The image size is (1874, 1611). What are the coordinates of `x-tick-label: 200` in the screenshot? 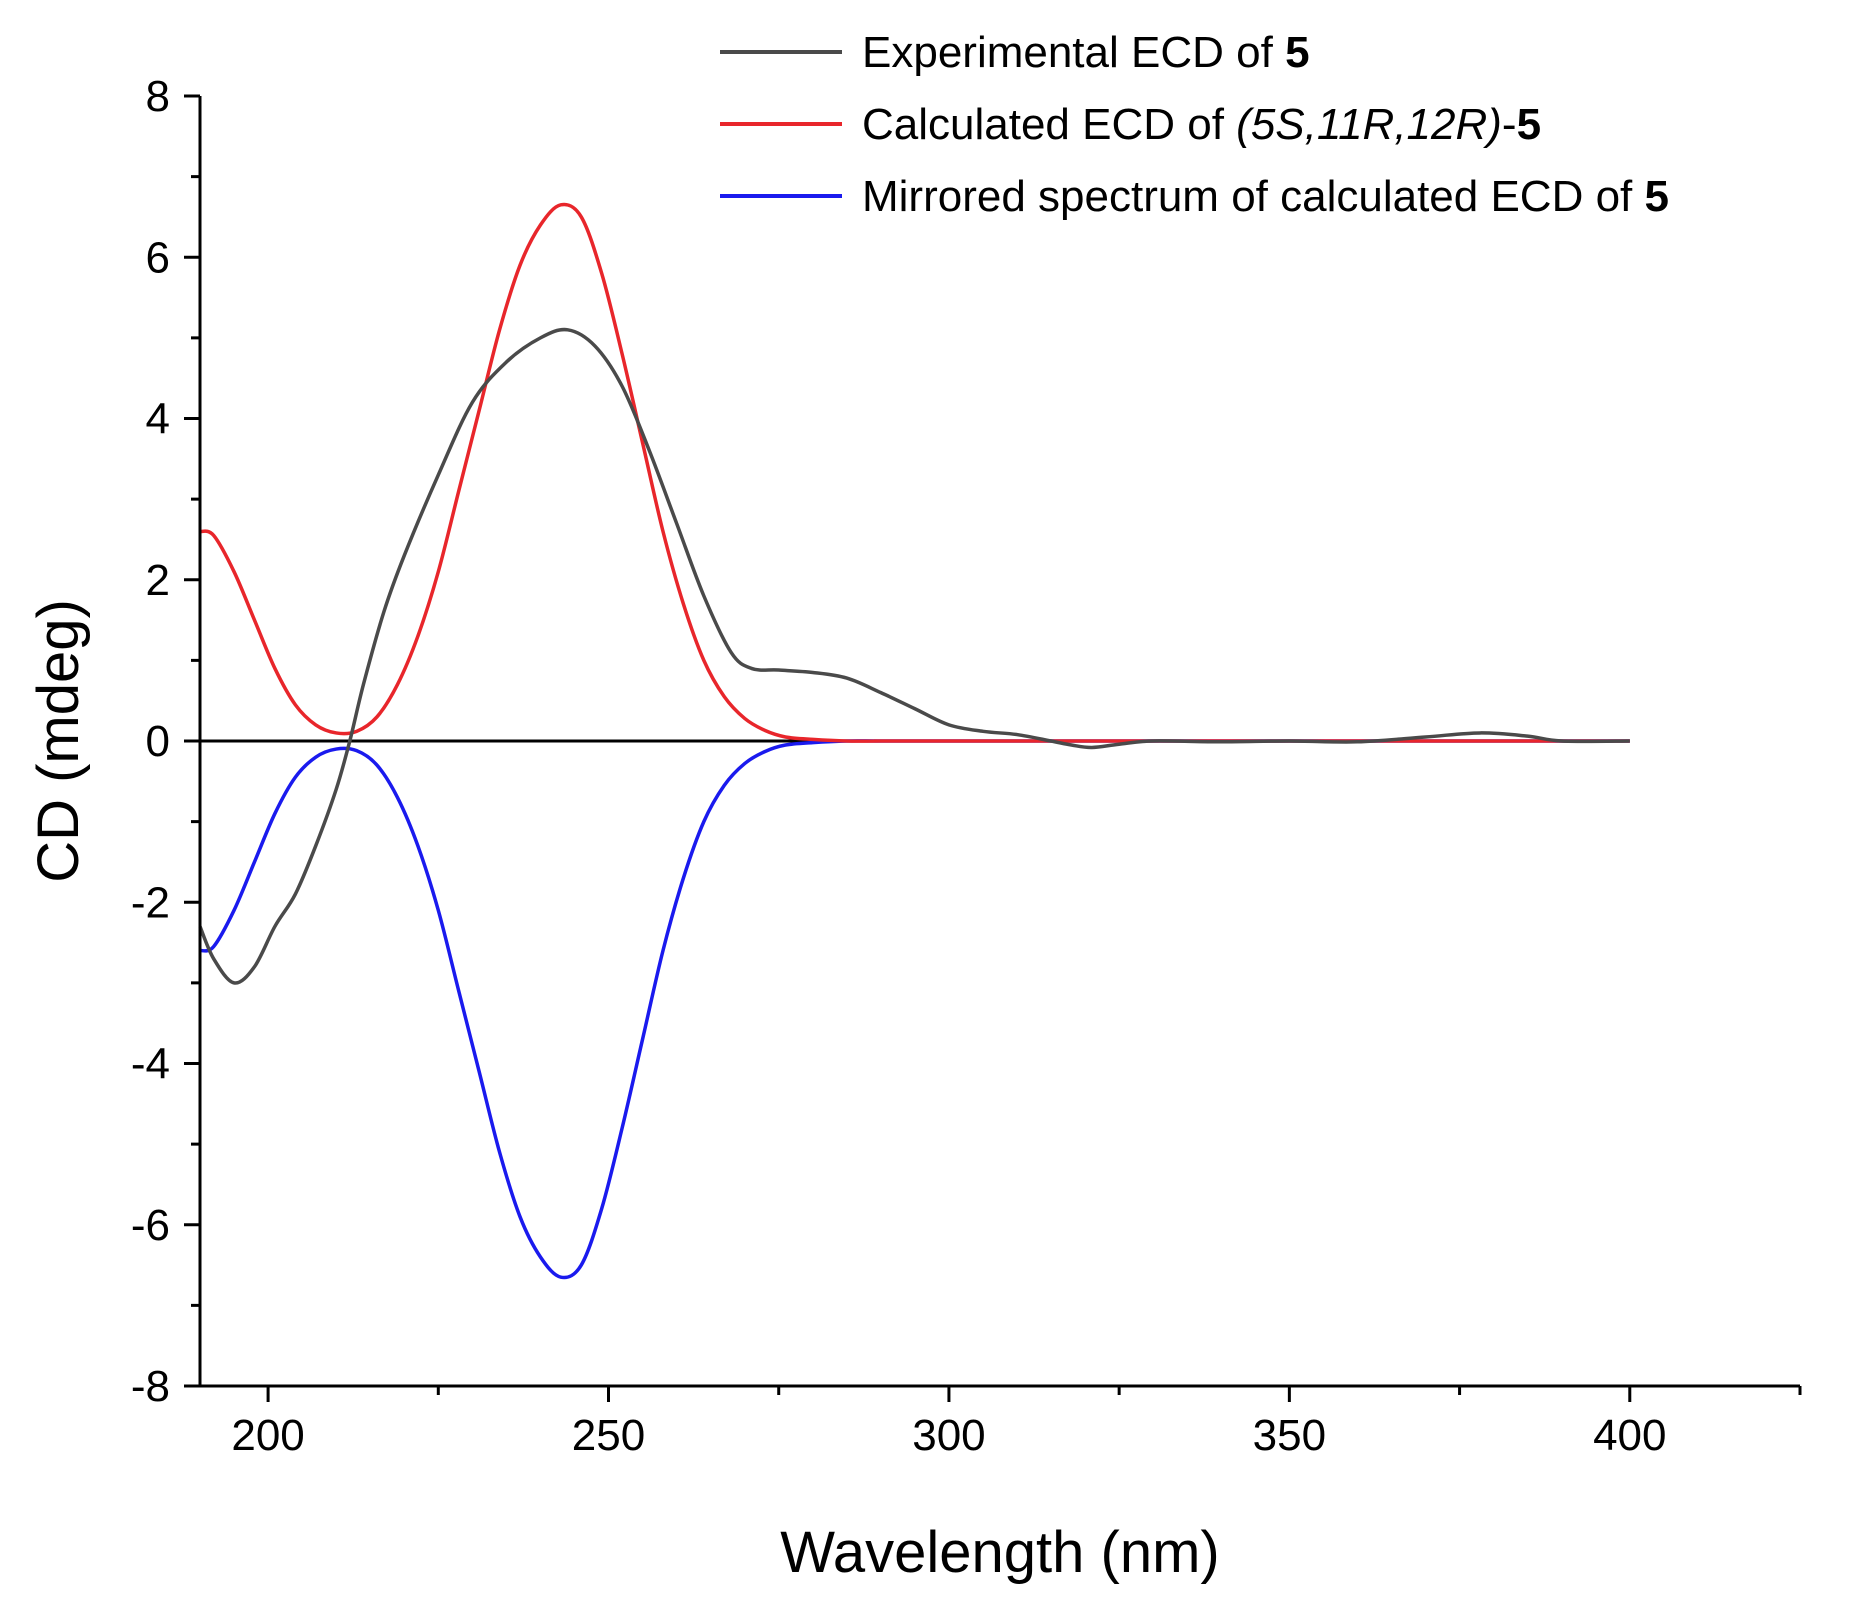 It's located at (267, 1435).